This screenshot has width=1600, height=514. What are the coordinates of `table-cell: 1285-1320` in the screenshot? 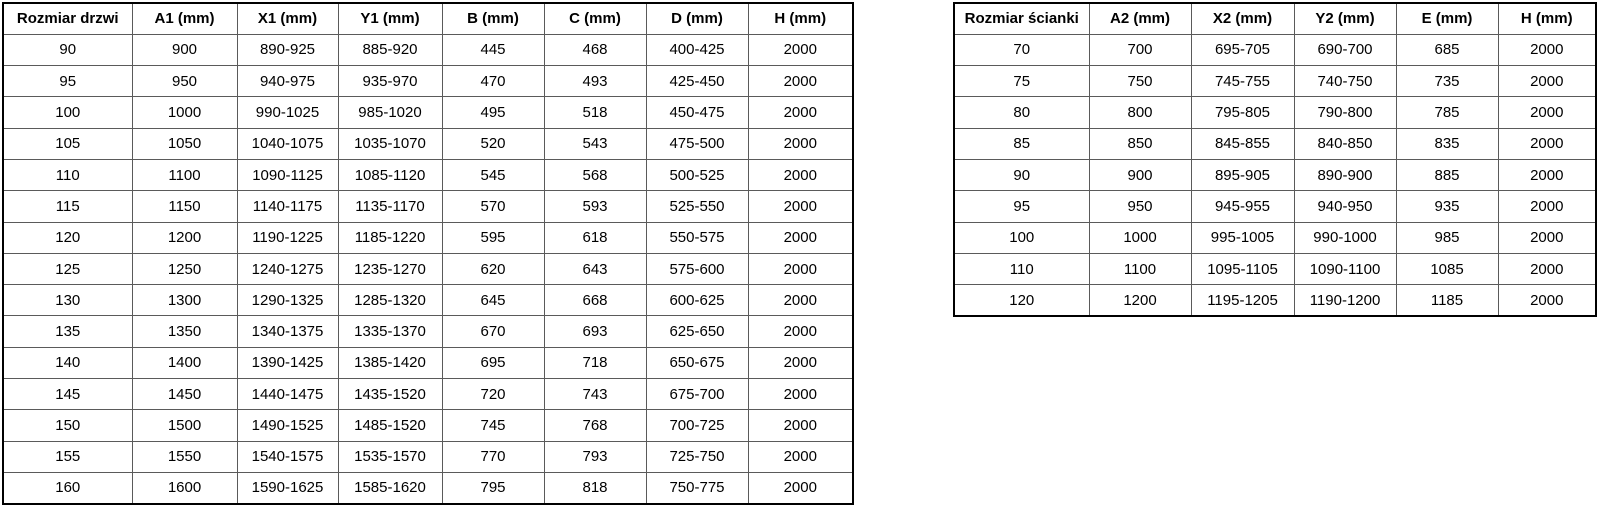 It's located at (390, 300).